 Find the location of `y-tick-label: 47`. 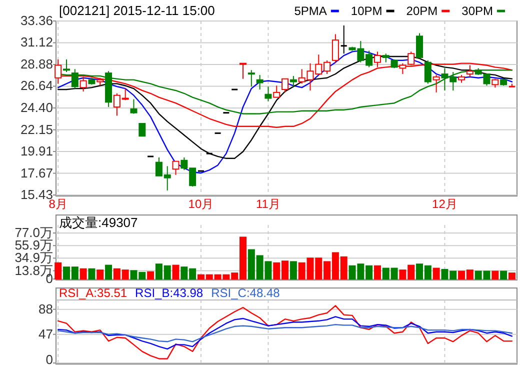

y-tick-label: 47 is located at coordinates (45, 334).